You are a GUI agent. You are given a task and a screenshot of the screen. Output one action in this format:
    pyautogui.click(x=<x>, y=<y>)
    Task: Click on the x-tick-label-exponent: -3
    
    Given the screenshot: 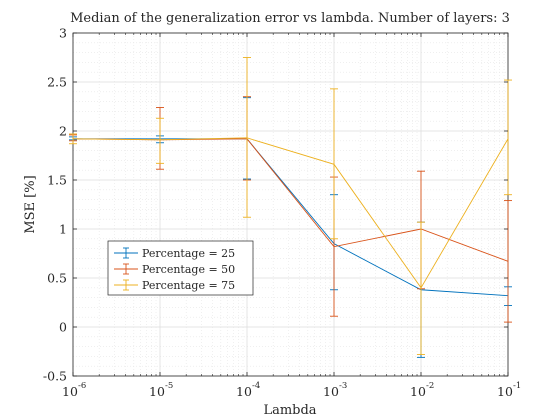 What is the action you would take?
    pyautogui.click(x=343, y=386)
    